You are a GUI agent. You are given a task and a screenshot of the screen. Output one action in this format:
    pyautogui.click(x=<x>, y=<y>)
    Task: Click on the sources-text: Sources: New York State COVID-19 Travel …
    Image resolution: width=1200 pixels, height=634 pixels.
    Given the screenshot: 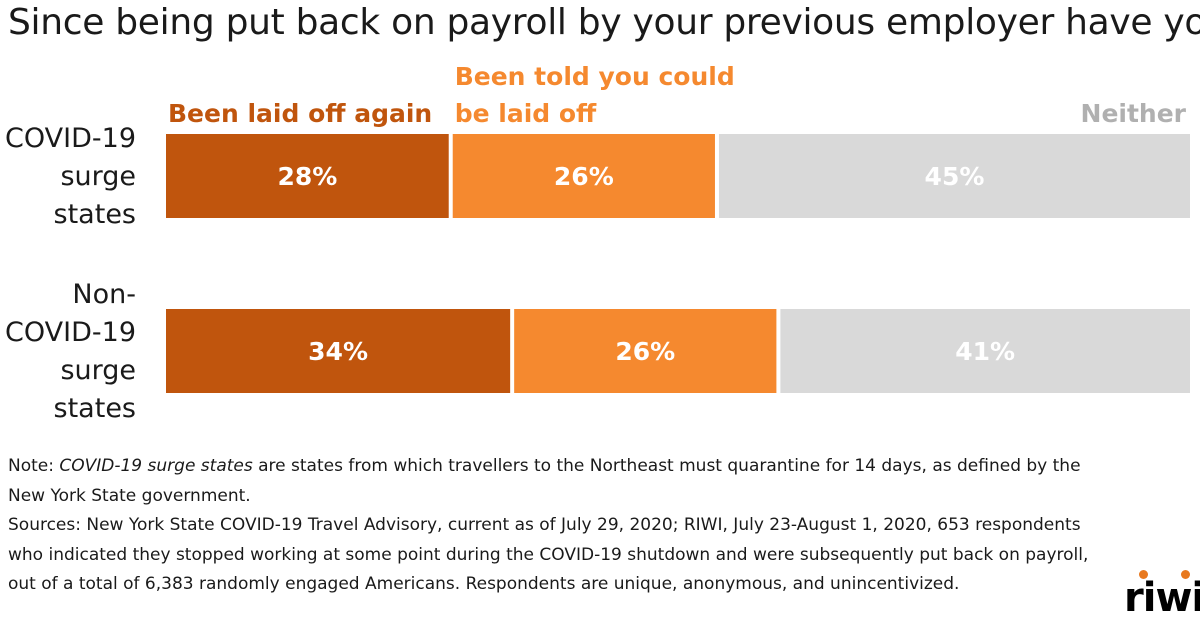 What is the action you would take?
    pyautogui.click(x=548, y=554)
    